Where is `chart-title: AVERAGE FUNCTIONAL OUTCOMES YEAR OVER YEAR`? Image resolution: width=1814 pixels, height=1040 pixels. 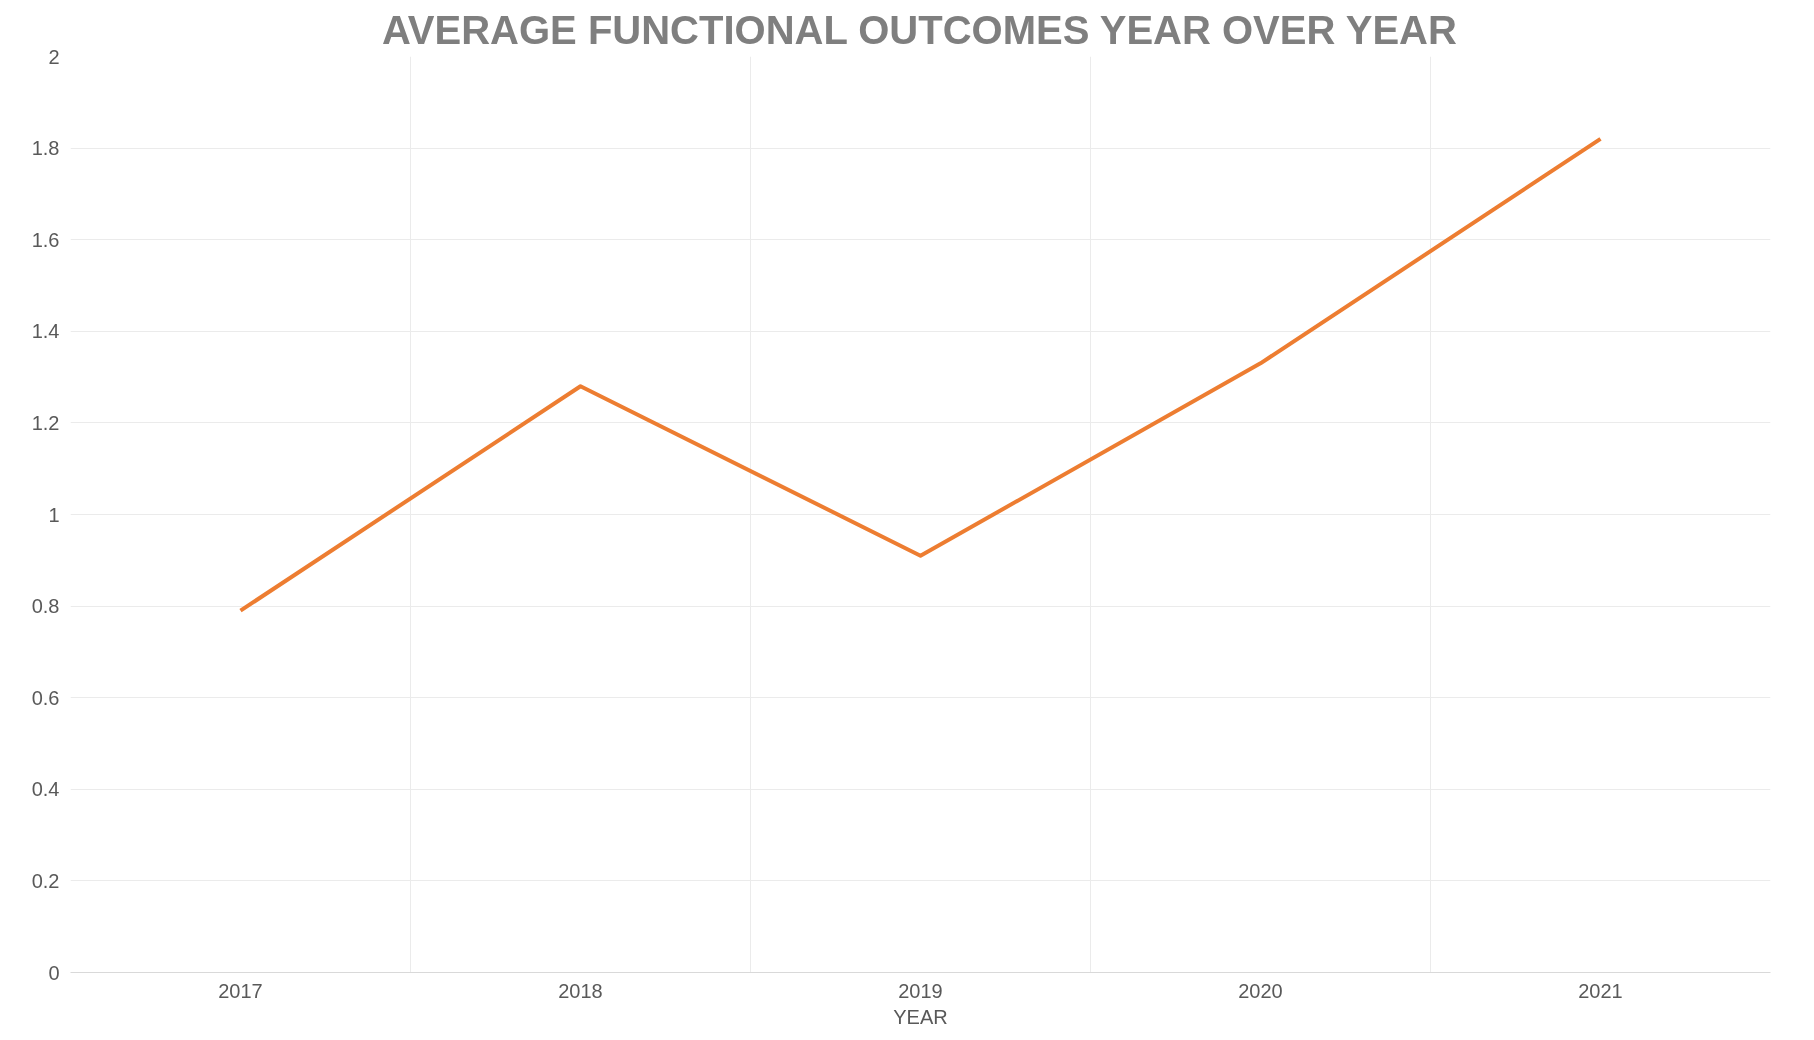 chart-title: AVERAGE FUNCTIONAL OUTCOMES YEAR OVER YEAR is located at coordinates (919, 29).